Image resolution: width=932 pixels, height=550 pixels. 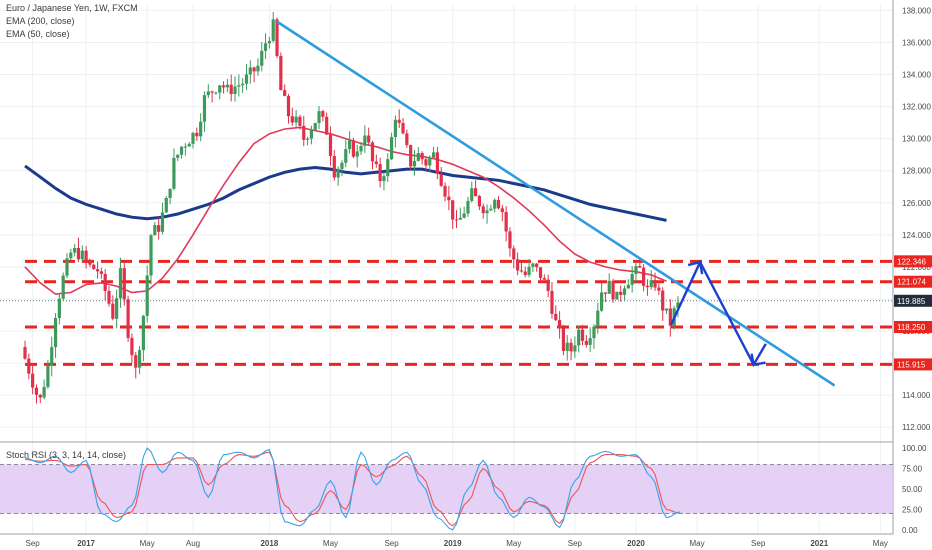 I want to click on price-badges: 122.346 121.074 118.250 115.915 119.885, so click(x=913, y=313).